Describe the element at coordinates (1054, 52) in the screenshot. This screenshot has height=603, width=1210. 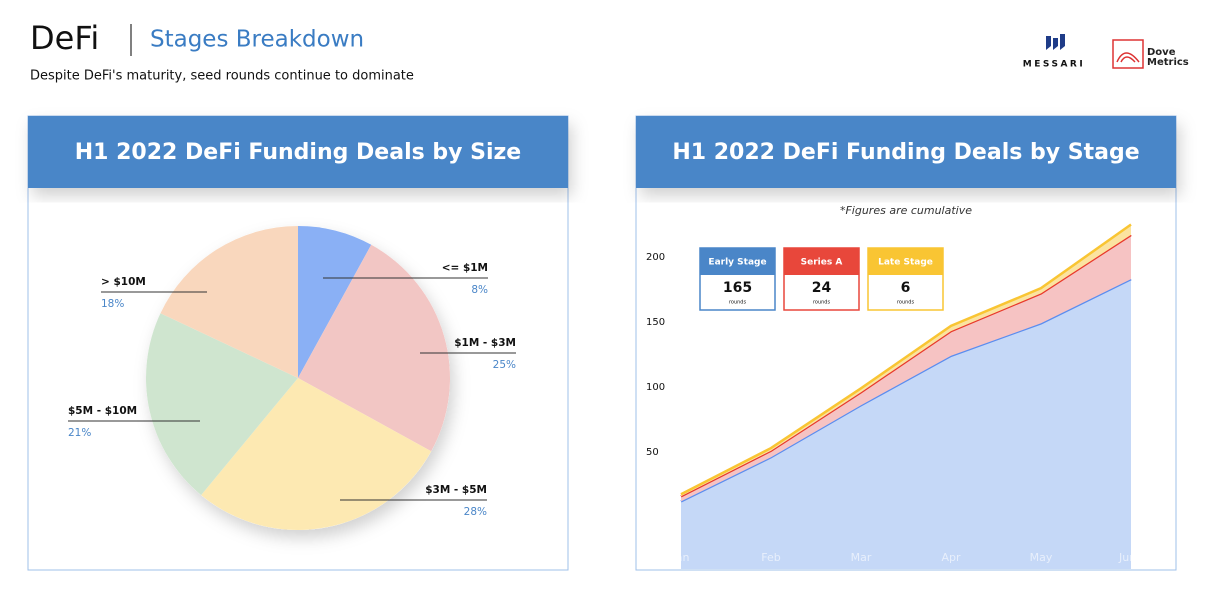
I see `messari-logo: MESSARI` at that location.